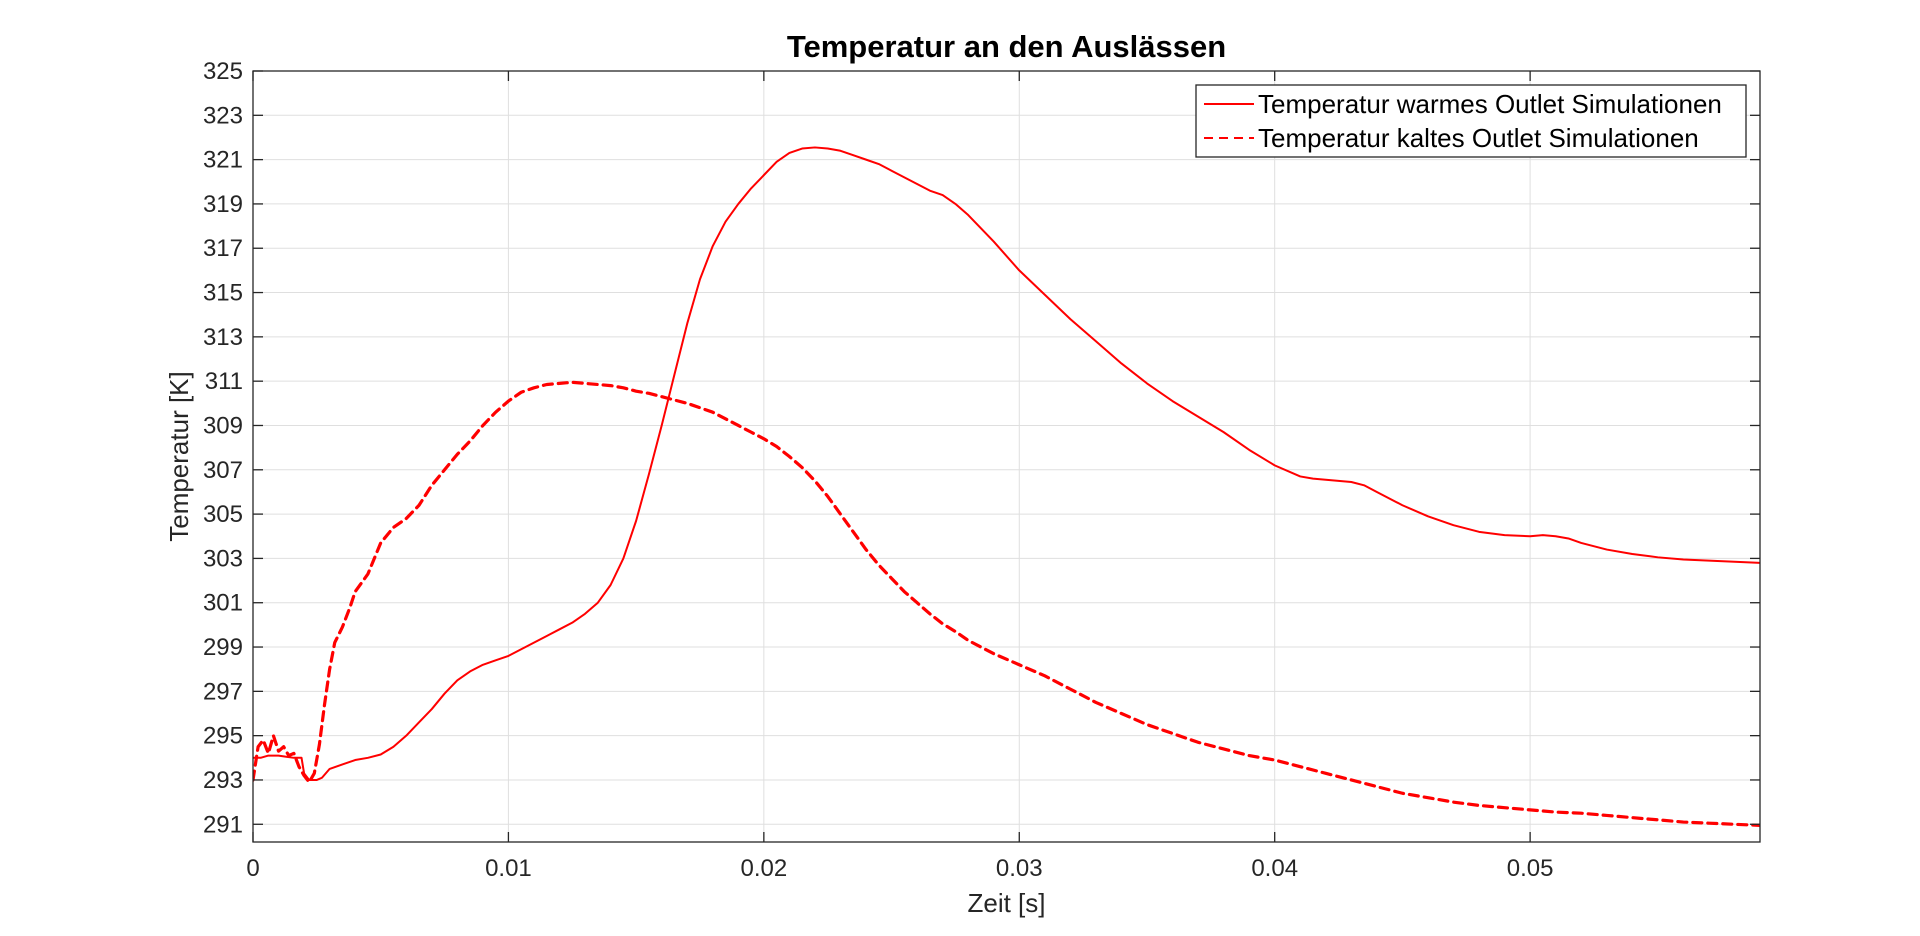  What do you see at coordinates (1478, 138) in the screenshot?
I see `legend-label-cold-outlet: Temperatur kaltes Outlet Simulationen` at bounding box center [1478, 138].